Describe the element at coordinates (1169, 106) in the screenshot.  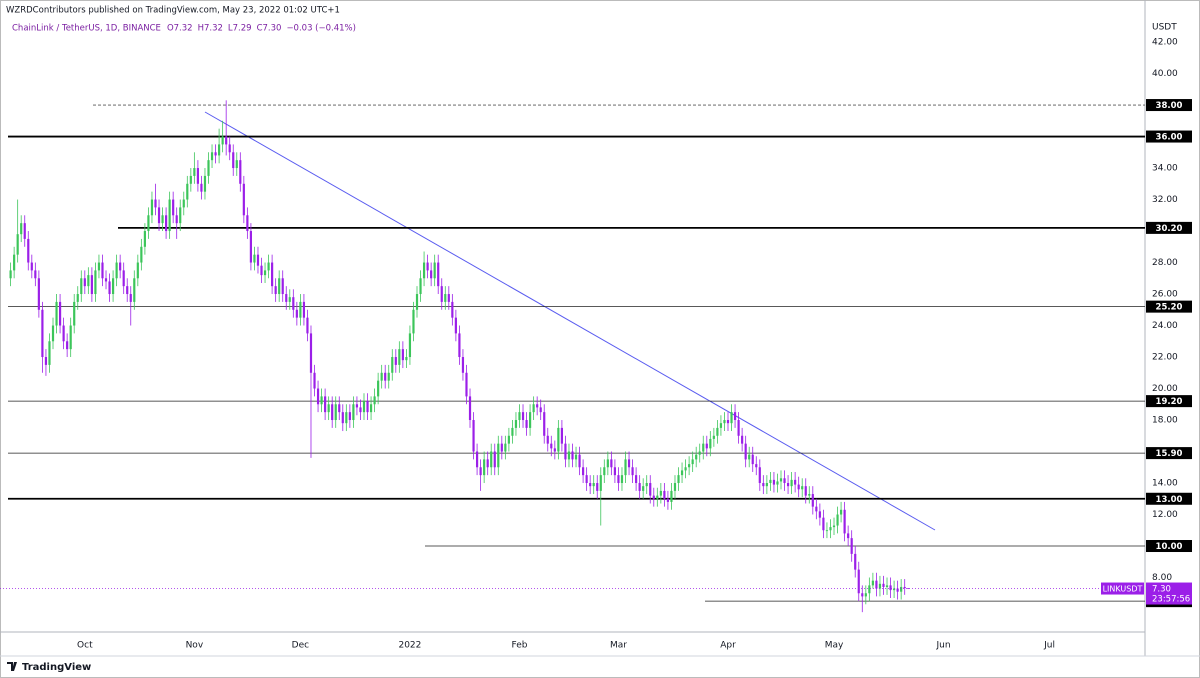
I see `level-label: 38.00` at that location.